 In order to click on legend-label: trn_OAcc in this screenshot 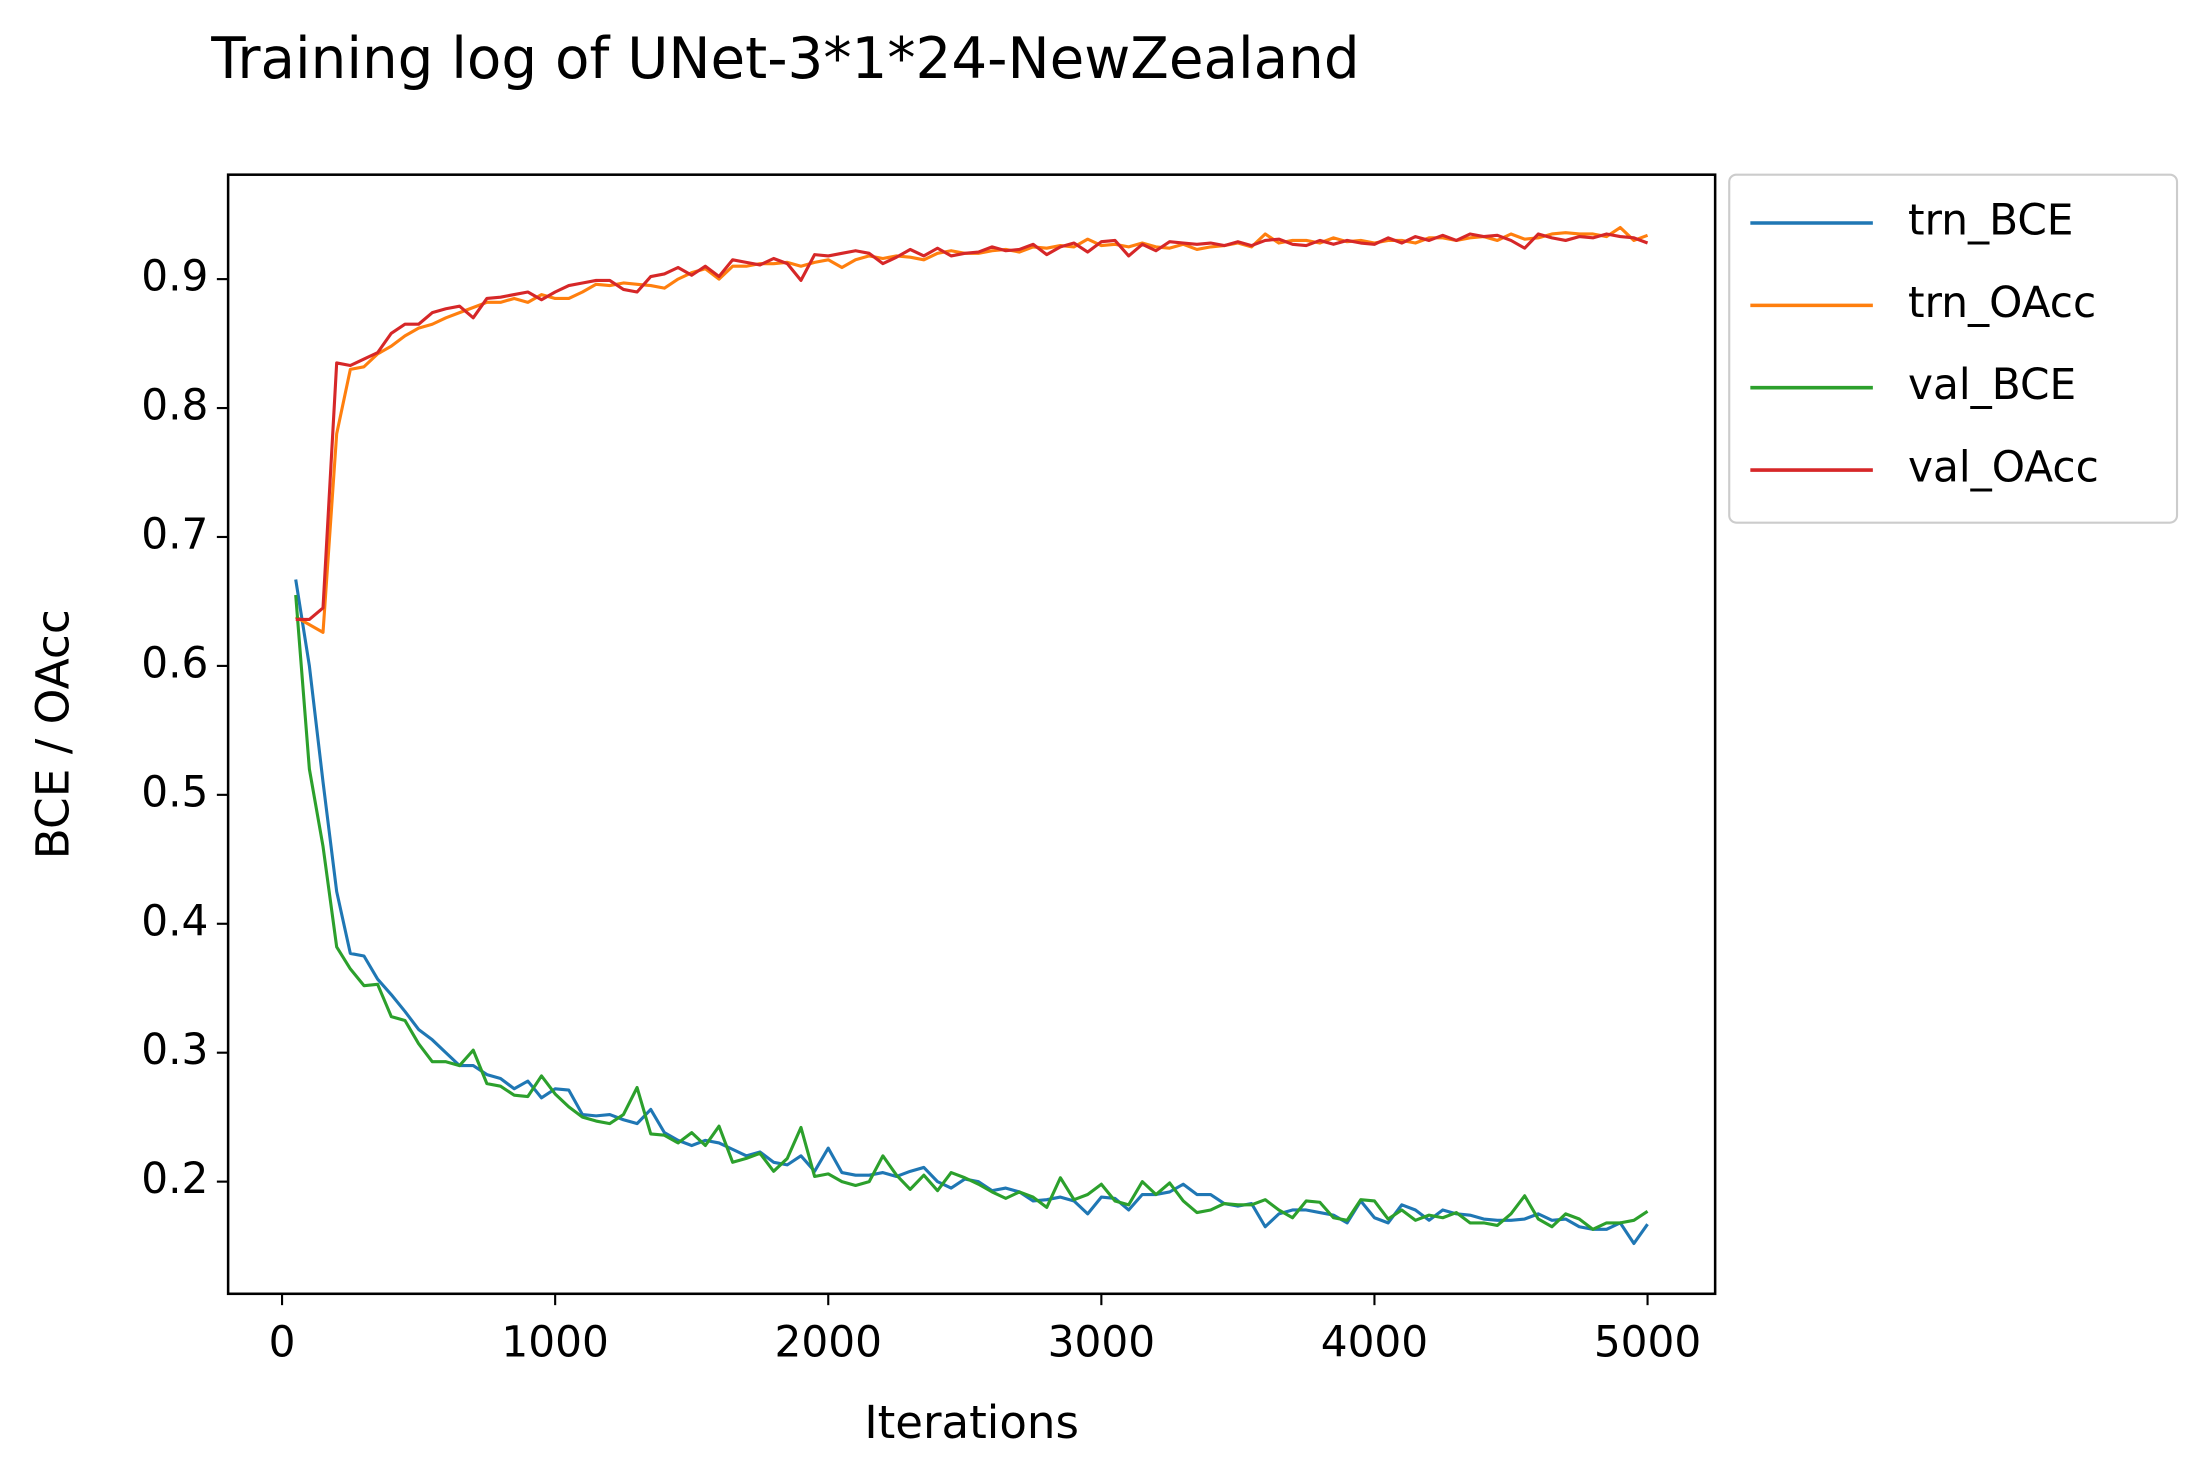, I will do `click(2002, 303)`.